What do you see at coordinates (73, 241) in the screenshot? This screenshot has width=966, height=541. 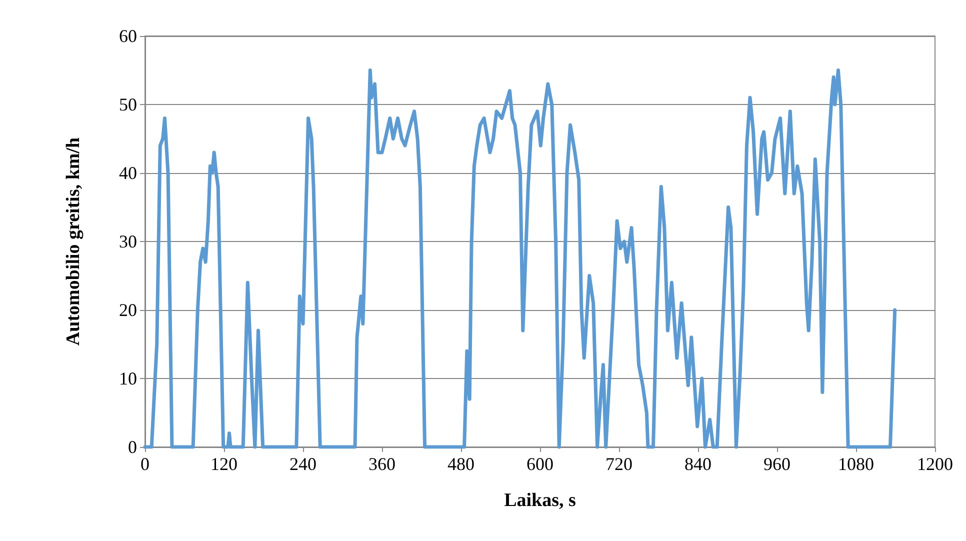 I see `y-axis-title: Automobilio greitis, km/h` at bounding box center [73, 241].